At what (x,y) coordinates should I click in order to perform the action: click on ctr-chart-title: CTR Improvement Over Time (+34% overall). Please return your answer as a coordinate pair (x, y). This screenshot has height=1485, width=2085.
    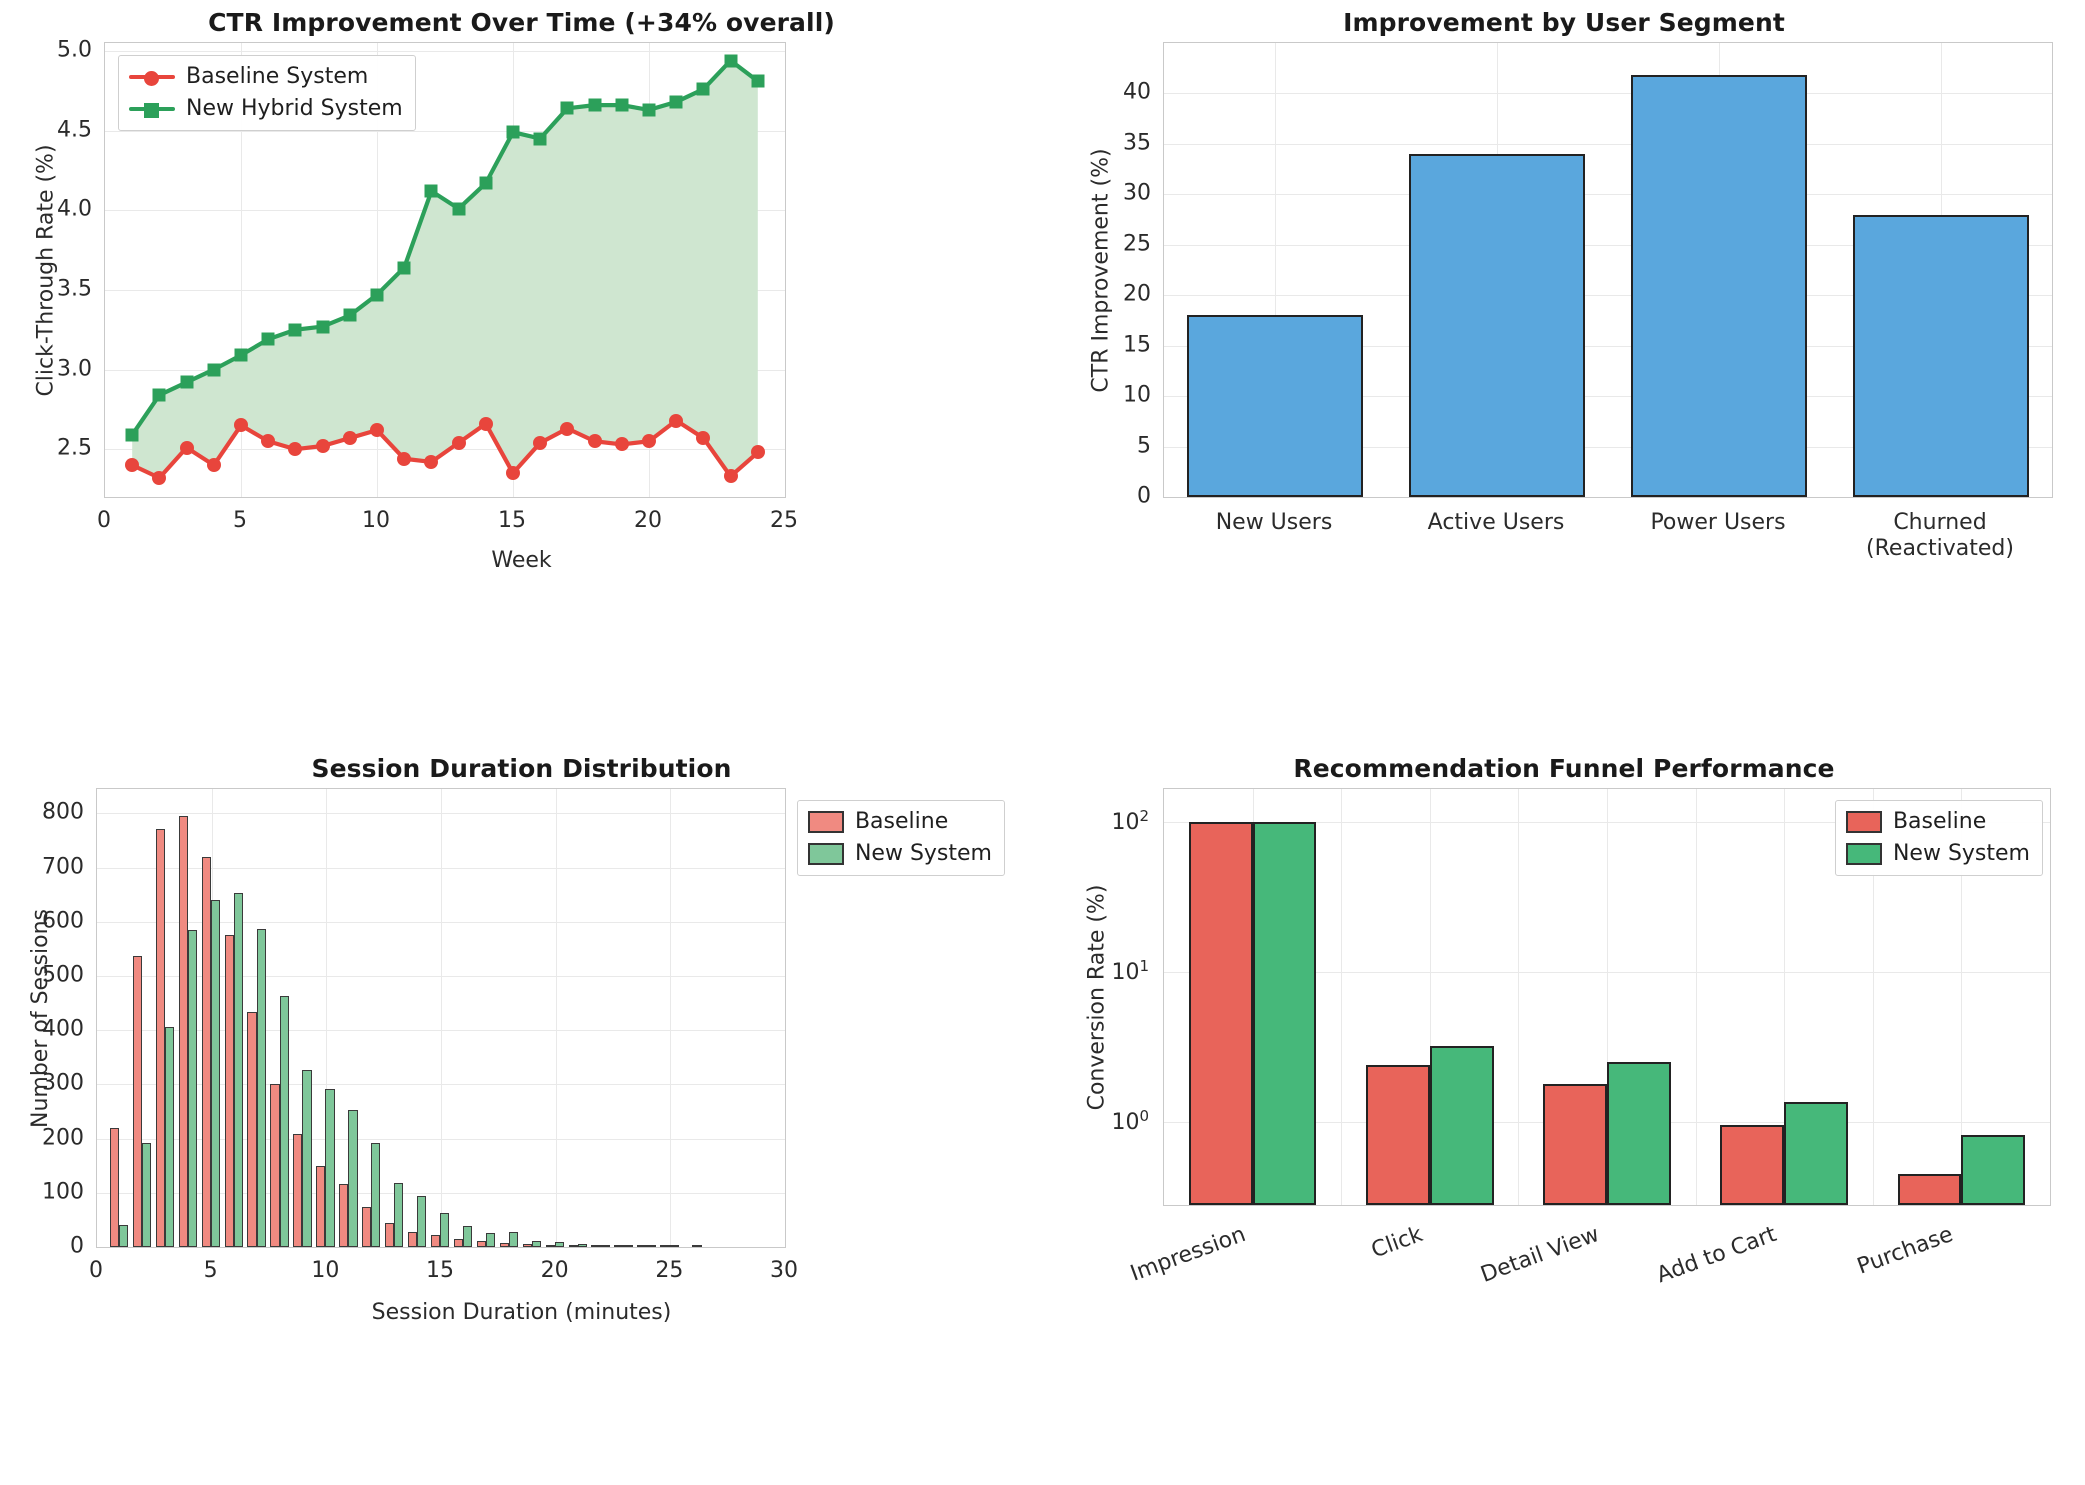
    Looking at the image, I should click on (521, 22).